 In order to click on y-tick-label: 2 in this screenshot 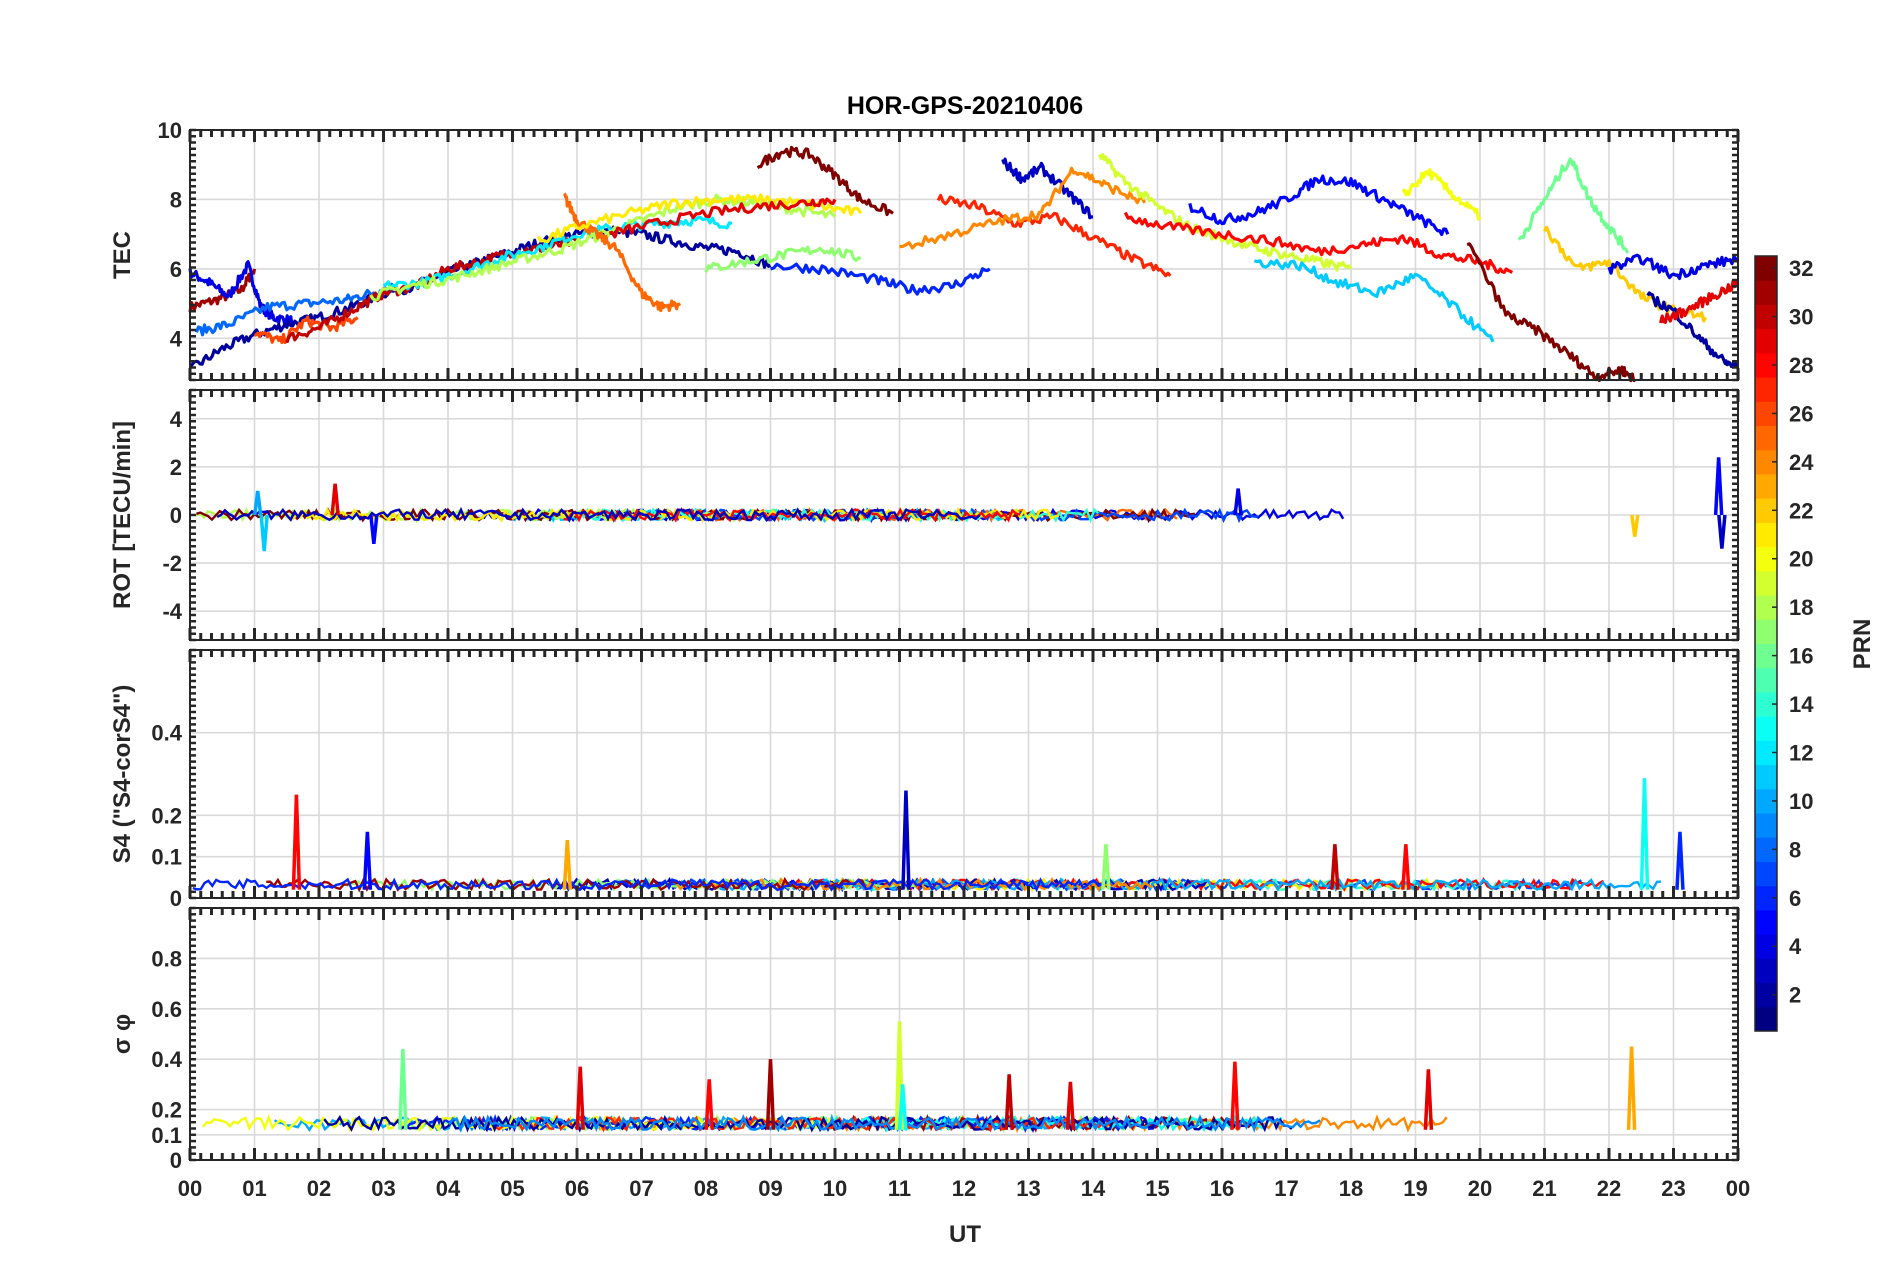, I will do `click(176, 467)`.